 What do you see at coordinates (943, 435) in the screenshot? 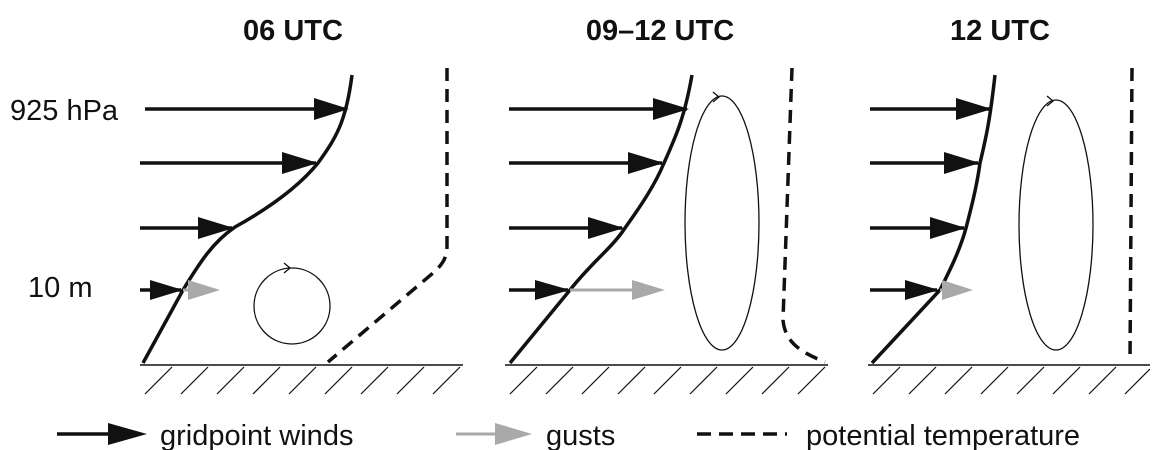
I see `legend-potential-temperature: potential temperature` at bounding box center [943, 435].